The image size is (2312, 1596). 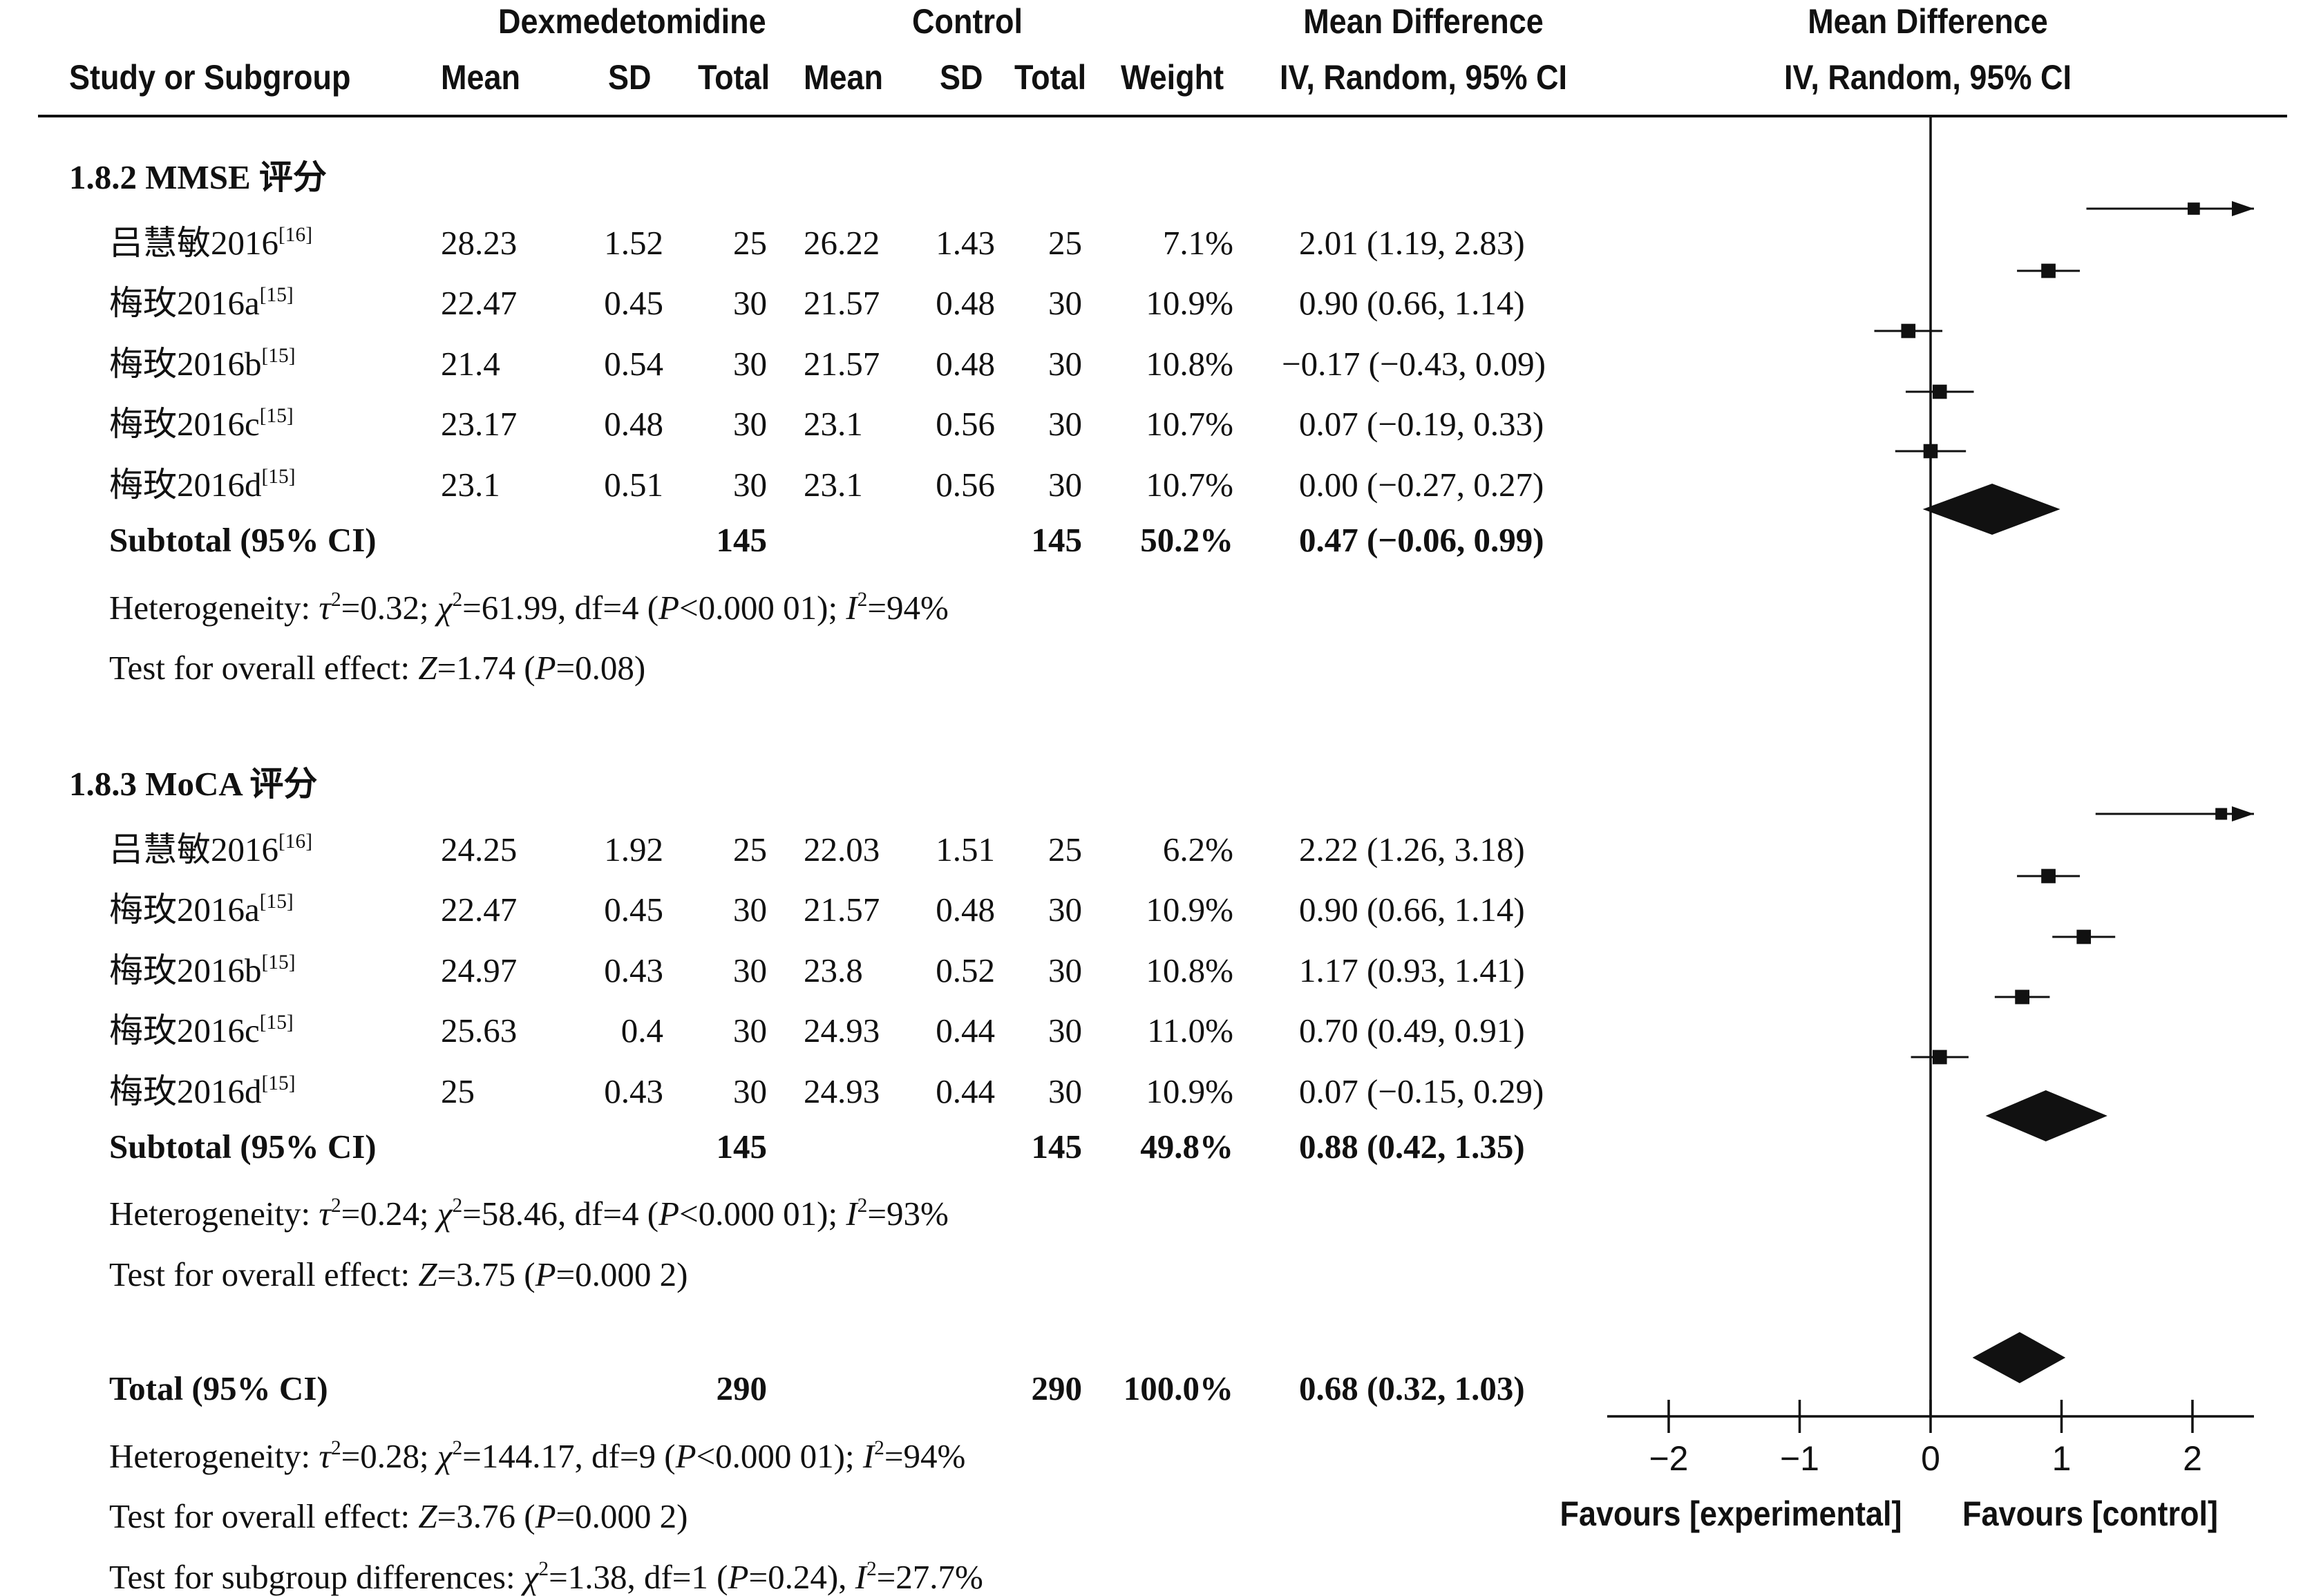 I want to click on exp-total: 25, so click(x=750, y=849).